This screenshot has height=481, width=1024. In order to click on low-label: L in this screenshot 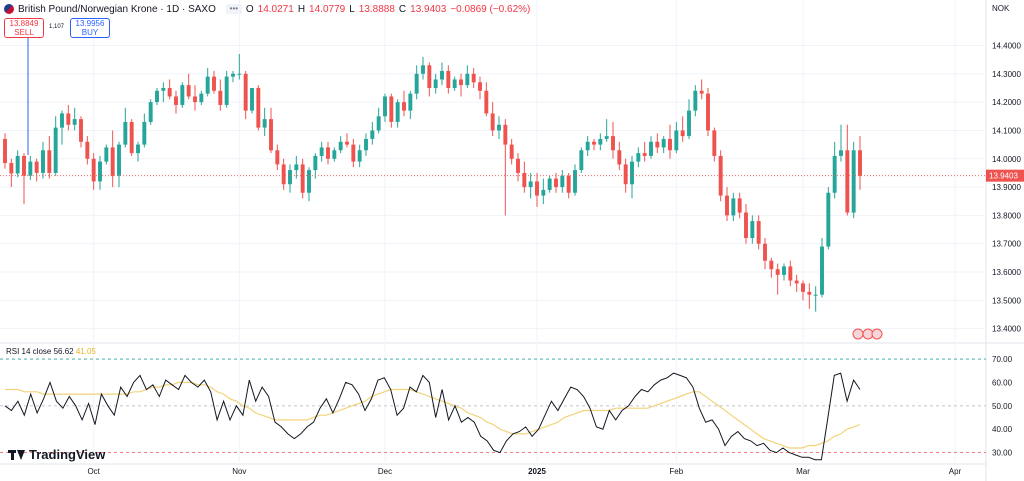, I will do `click(352, 9)`.